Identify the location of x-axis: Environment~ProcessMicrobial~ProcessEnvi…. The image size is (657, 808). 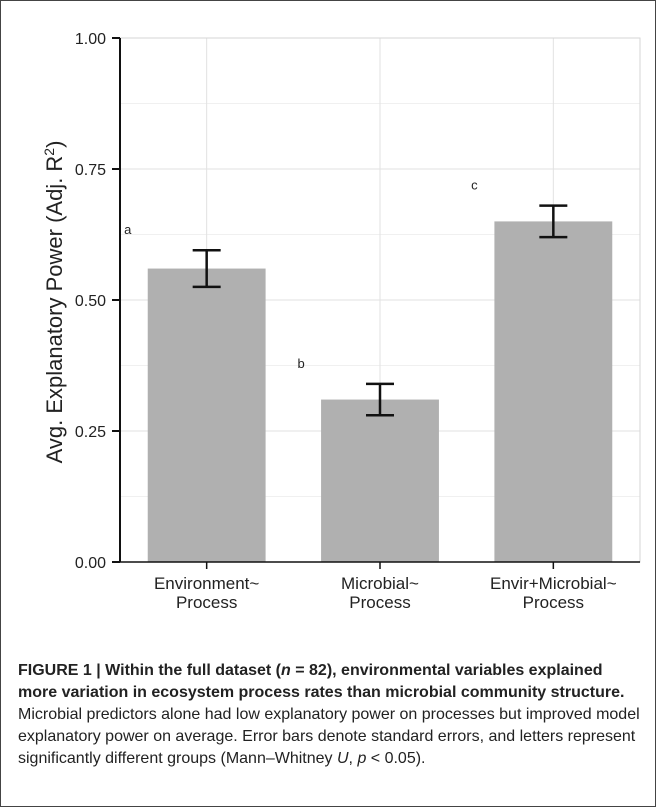
(380, 586).